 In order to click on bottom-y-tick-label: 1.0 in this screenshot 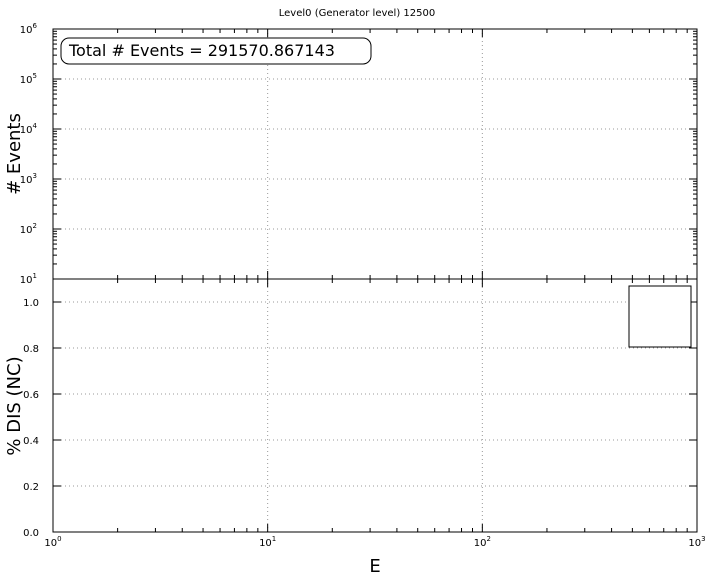, I will do `click(31, 303)`.